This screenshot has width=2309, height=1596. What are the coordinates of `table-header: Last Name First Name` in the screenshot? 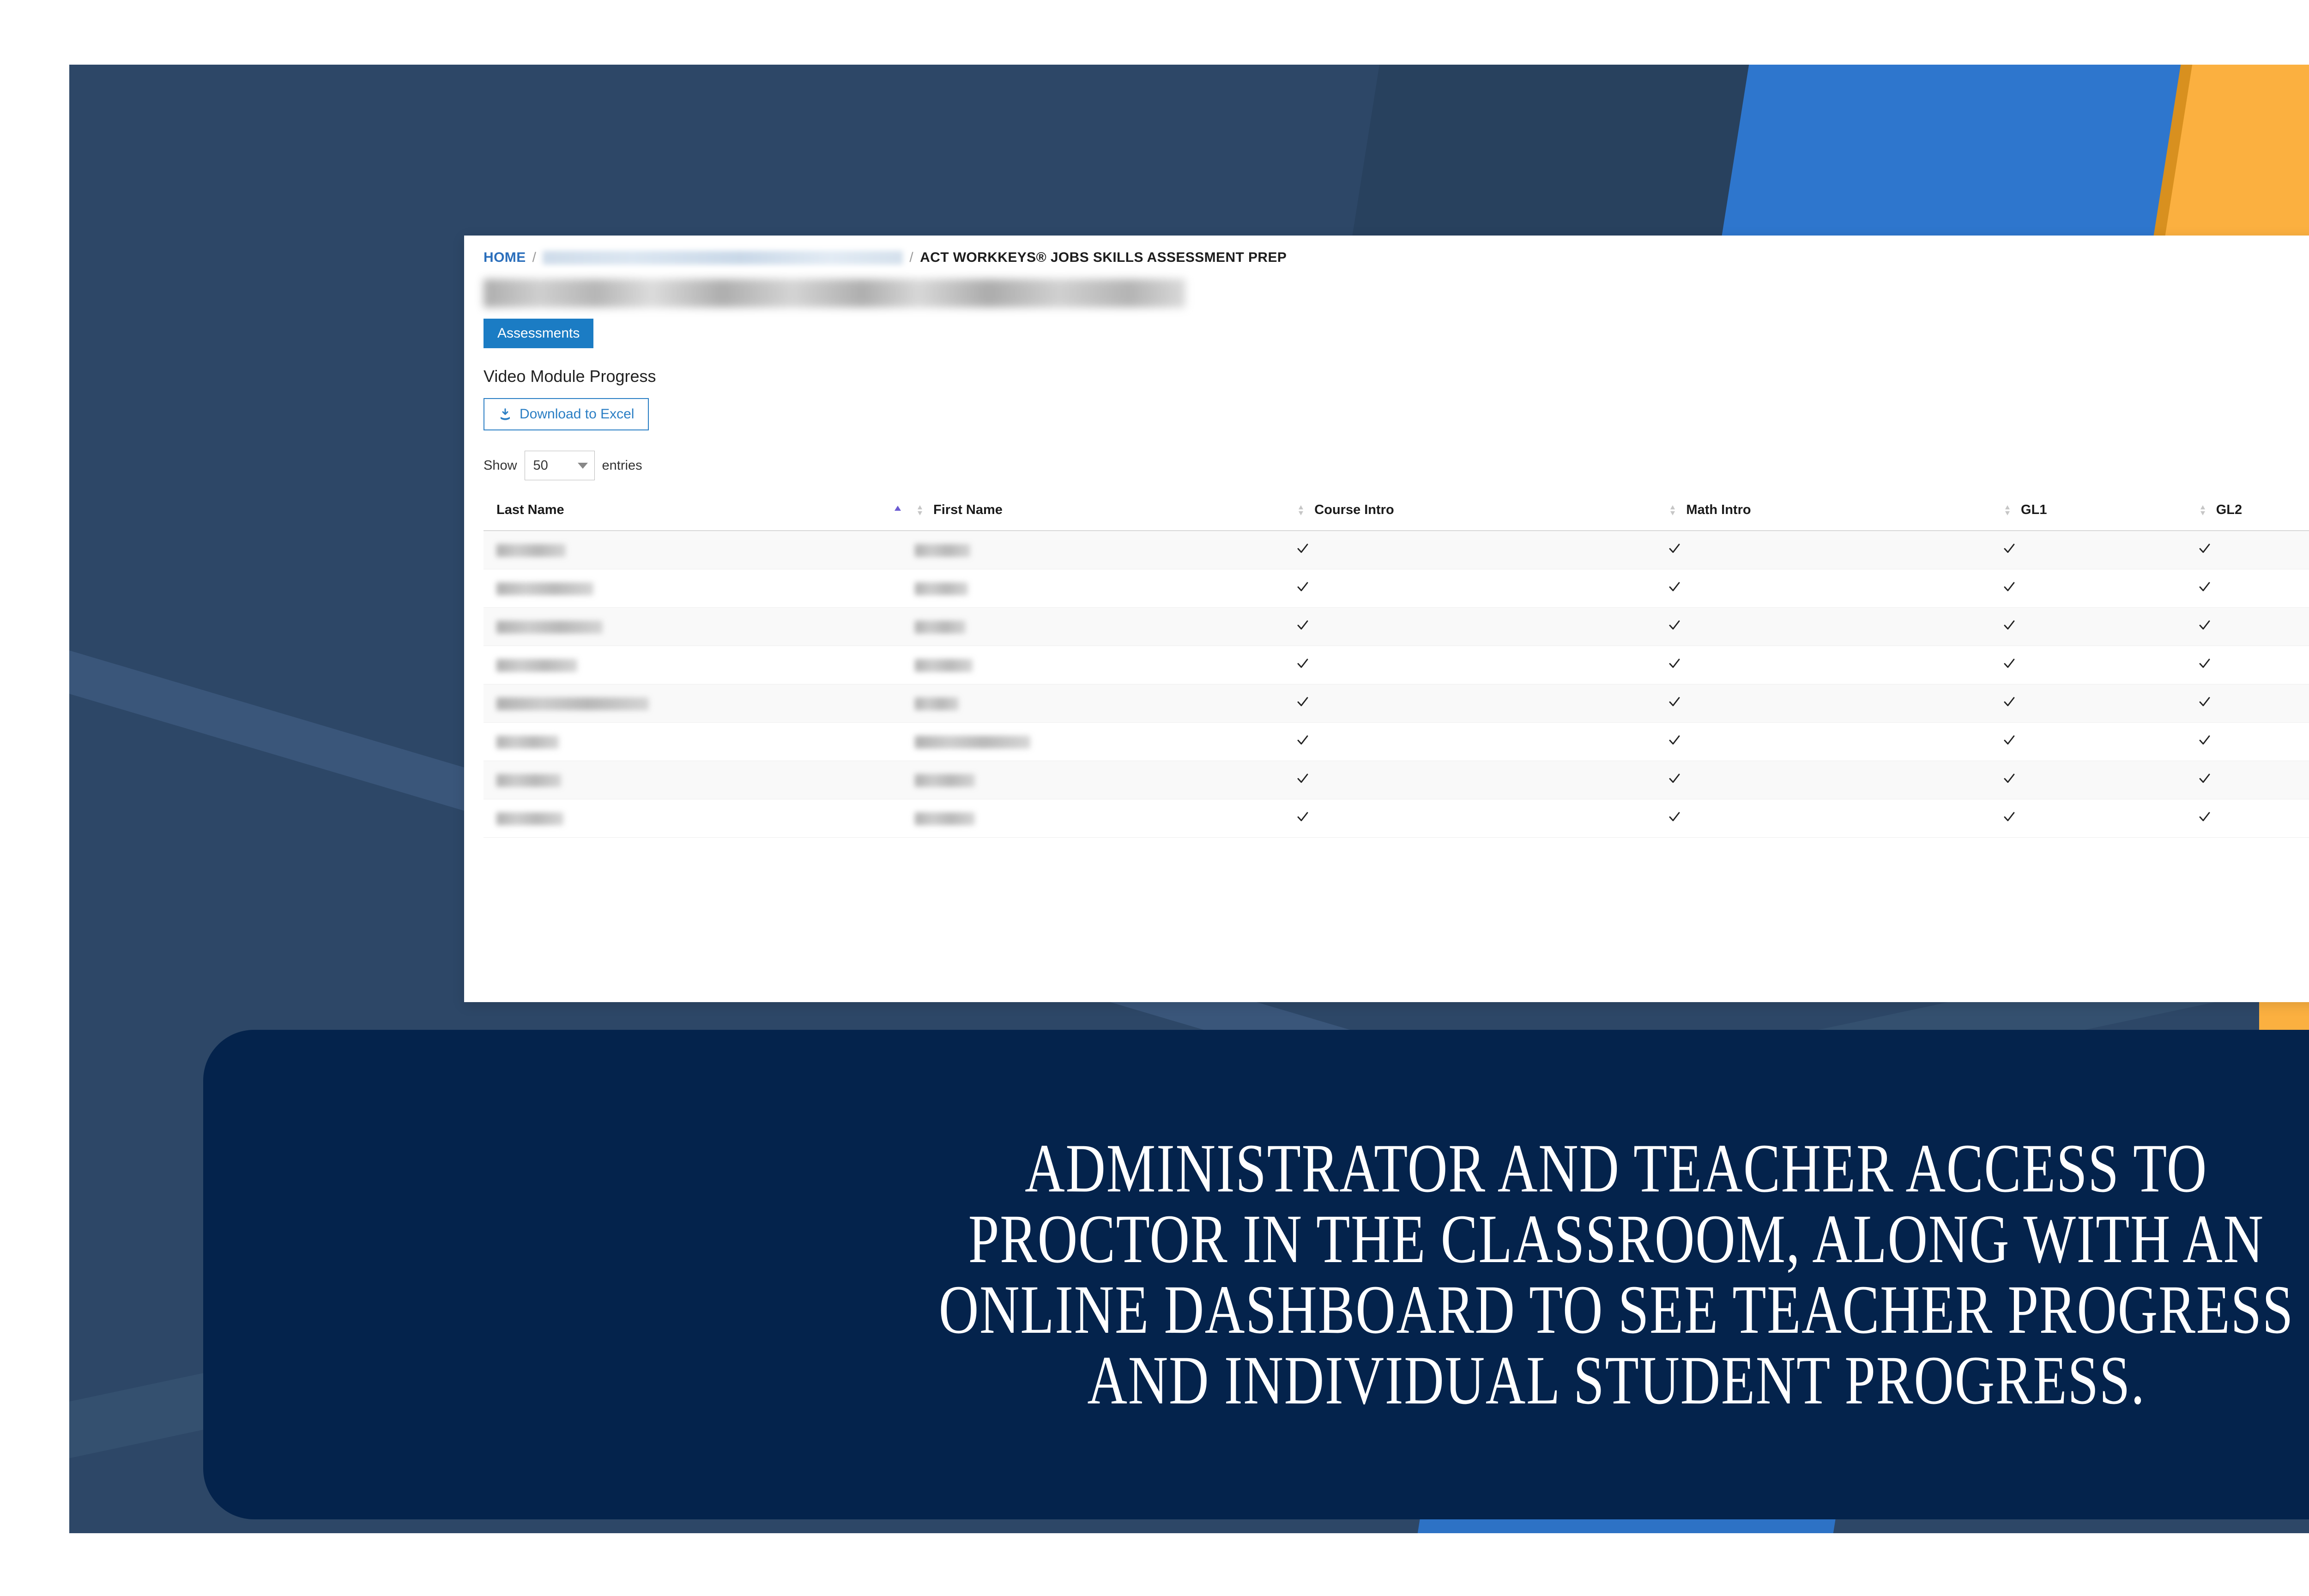 It's located at (1397, 512).